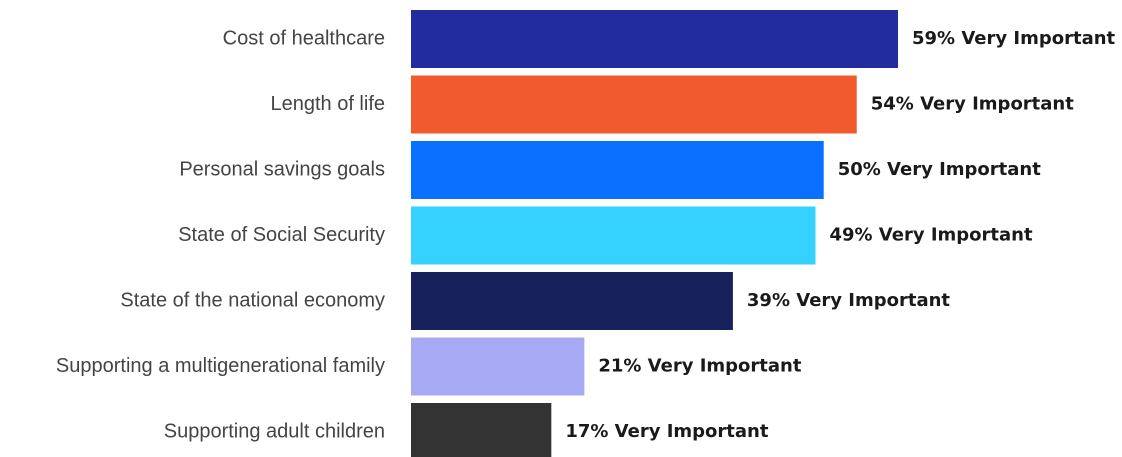  I want to click on category-label: Supporting a multigenerational family, so click(220, 366).